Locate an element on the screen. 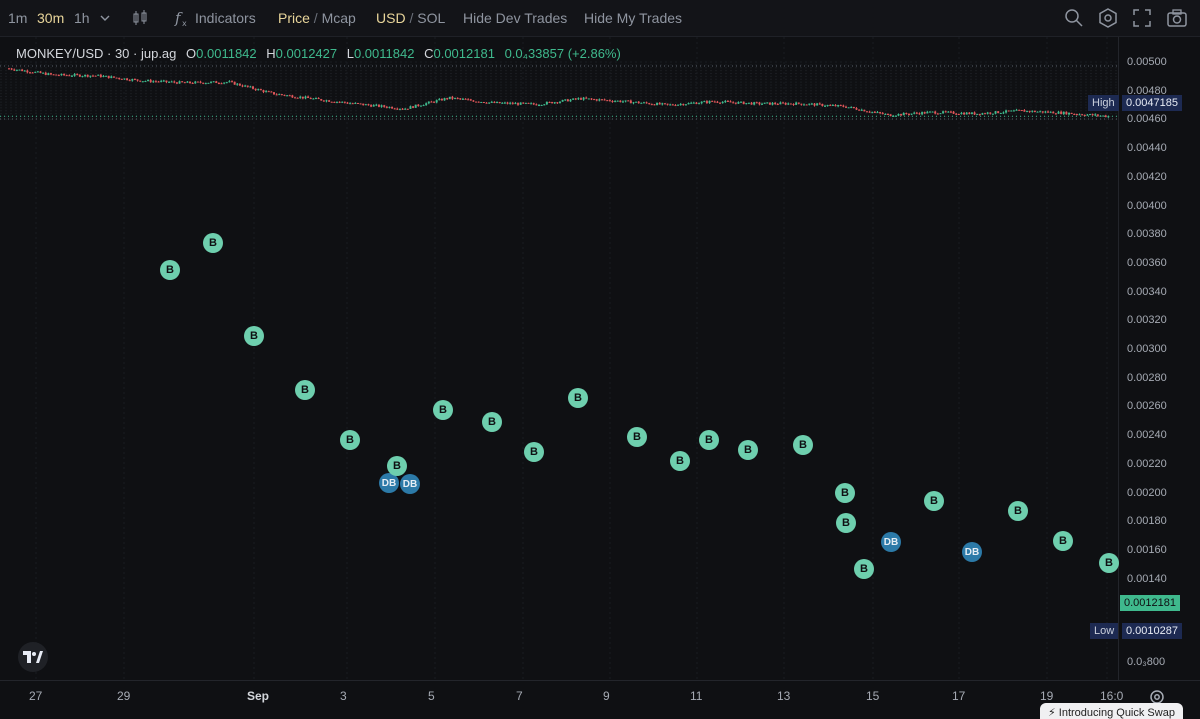 The height and width of the screenshot is (719, 1200). candlestick-icon is located at coordinates (140, 18).